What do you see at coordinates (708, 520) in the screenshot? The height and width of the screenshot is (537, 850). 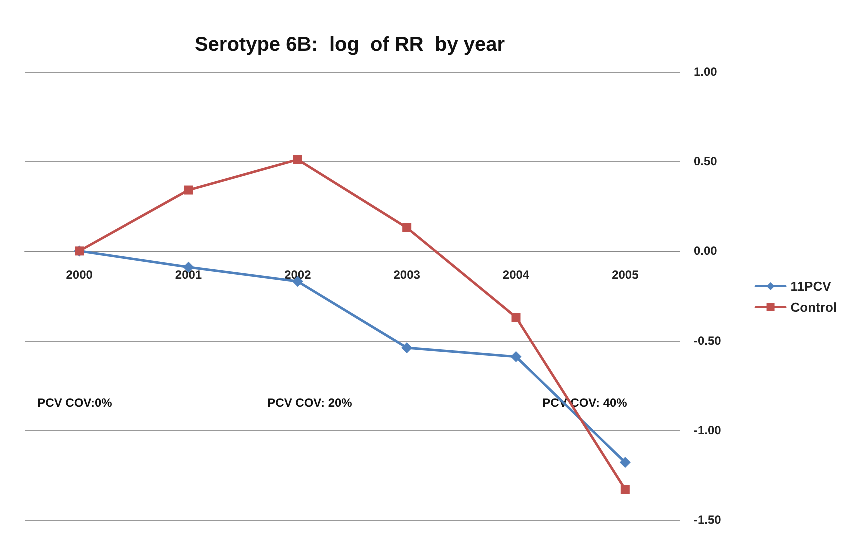 I see `y-tick-label: -1.50` at bounding box center [708, 520].